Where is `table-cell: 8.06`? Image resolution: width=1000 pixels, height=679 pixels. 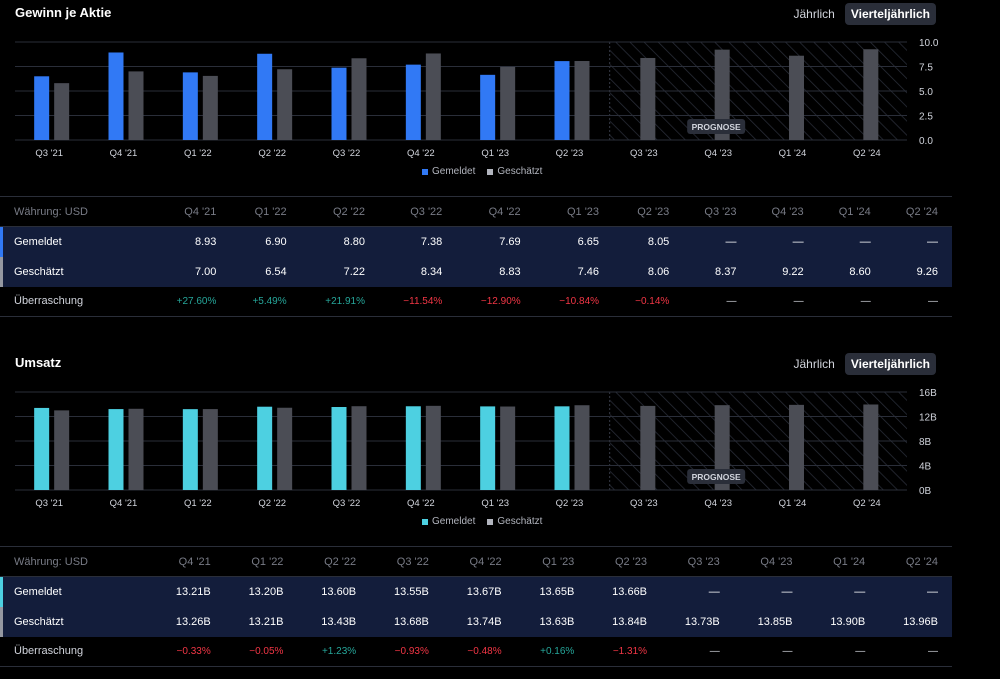 table-cell: 8.06 is located at coordinates (648, 271).